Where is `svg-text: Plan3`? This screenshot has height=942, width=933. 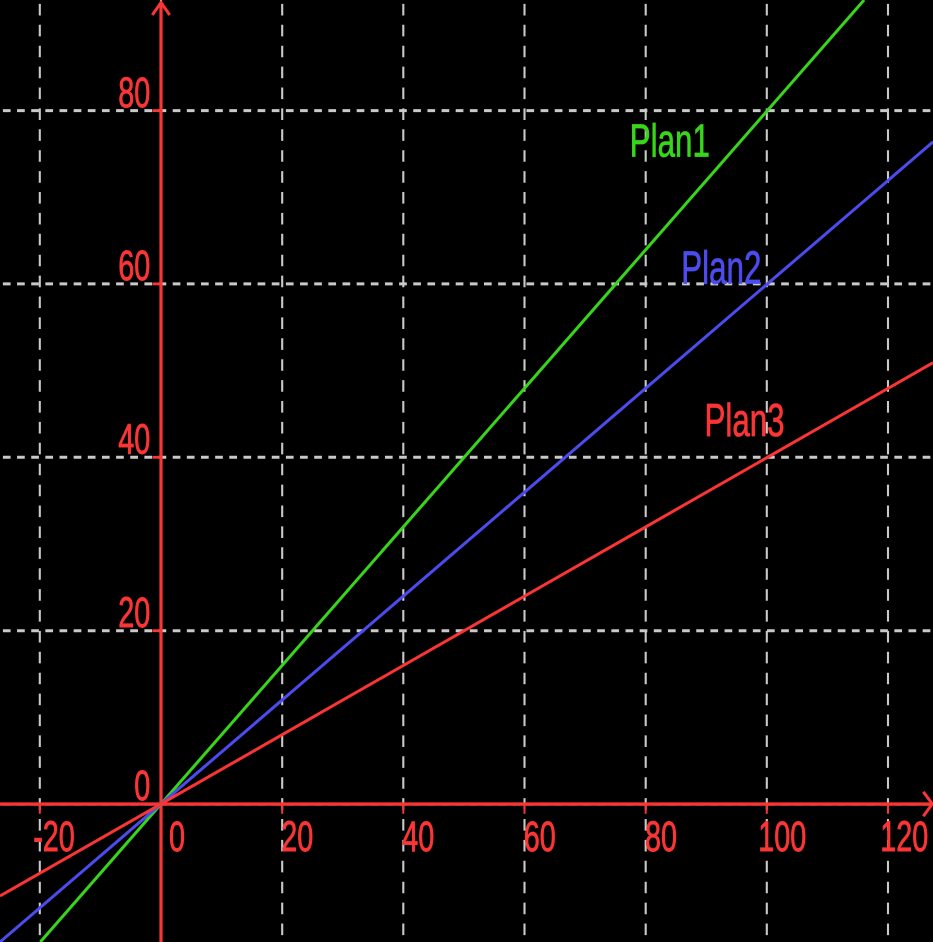
svg-text: Plan3 is located at coordinates (745, 421).